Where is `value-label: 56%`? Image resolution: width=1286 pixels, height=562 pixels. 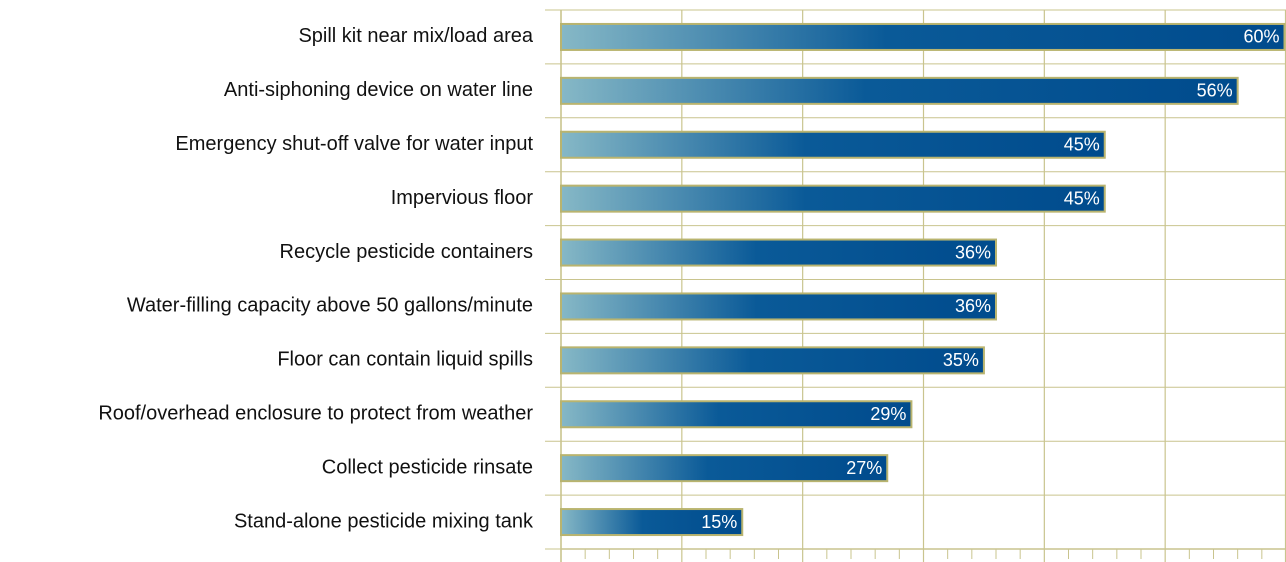
value-label: 56% is located at coordinates (1215, 91).